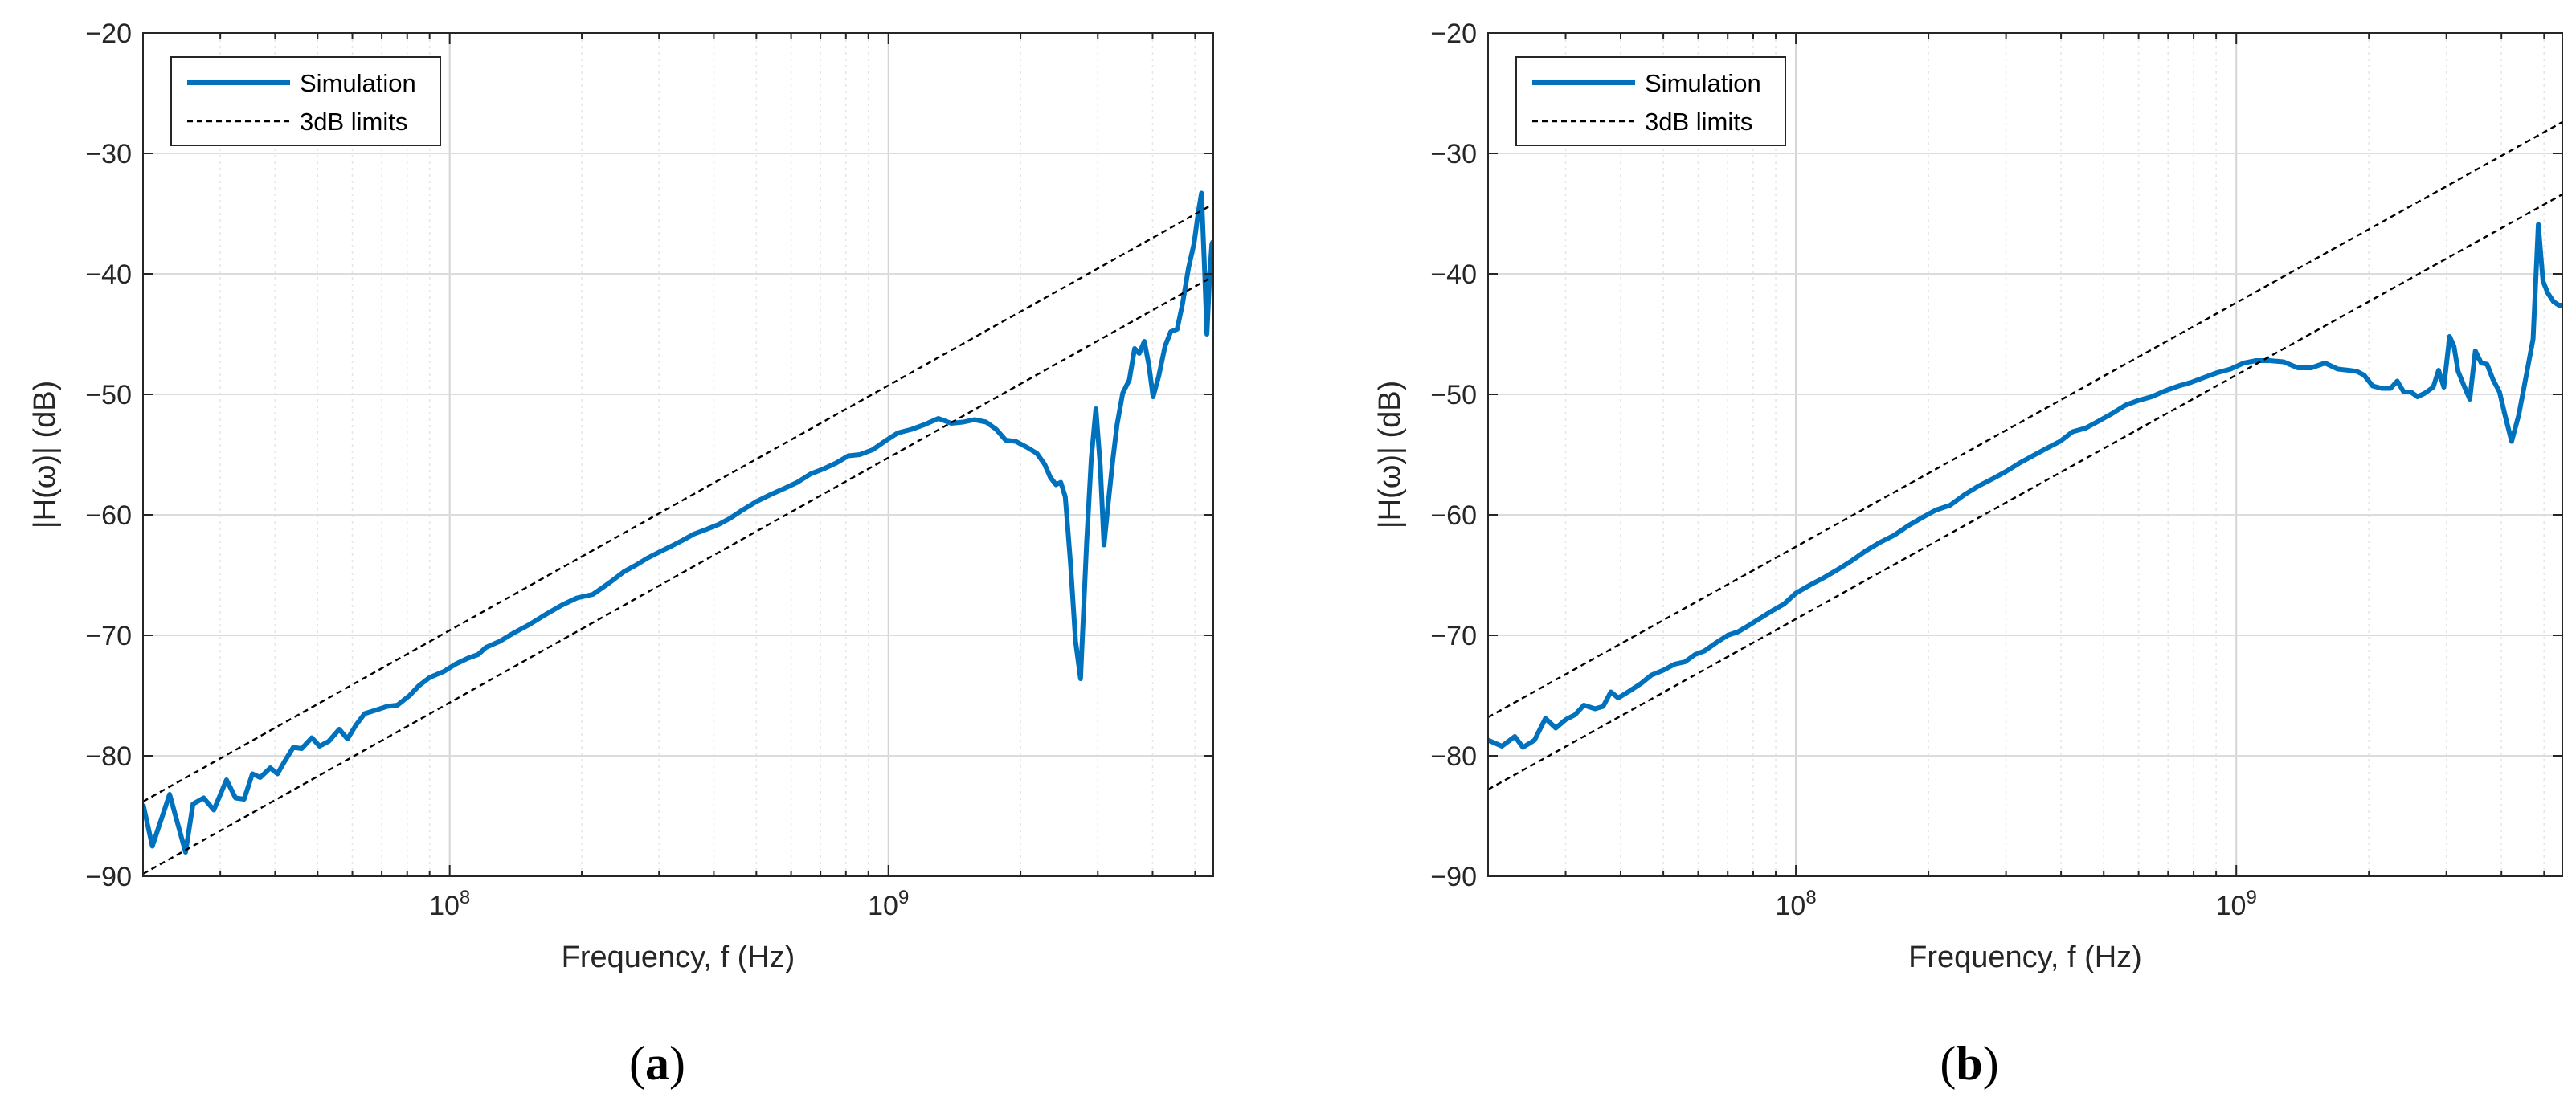  What do you see at coordinates (108, 756) in the screenshot?
I see `chart-a-y-tick-label: −80` at bounding box center [108, 756].